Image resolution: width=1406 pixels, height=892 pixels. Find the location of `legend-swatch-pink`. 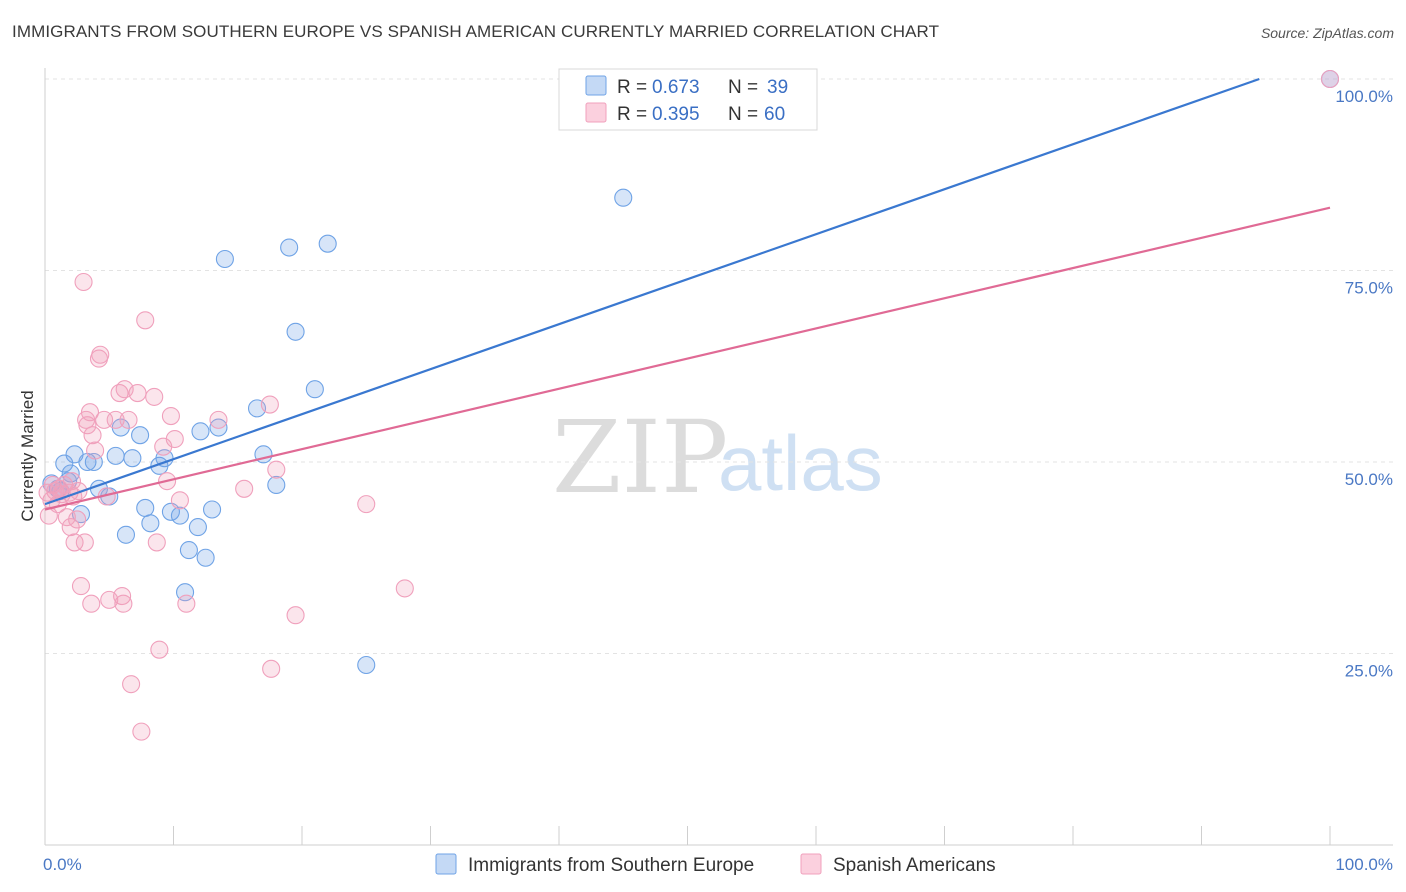

legend-swatch-pink is located at coordinates (596, 112).